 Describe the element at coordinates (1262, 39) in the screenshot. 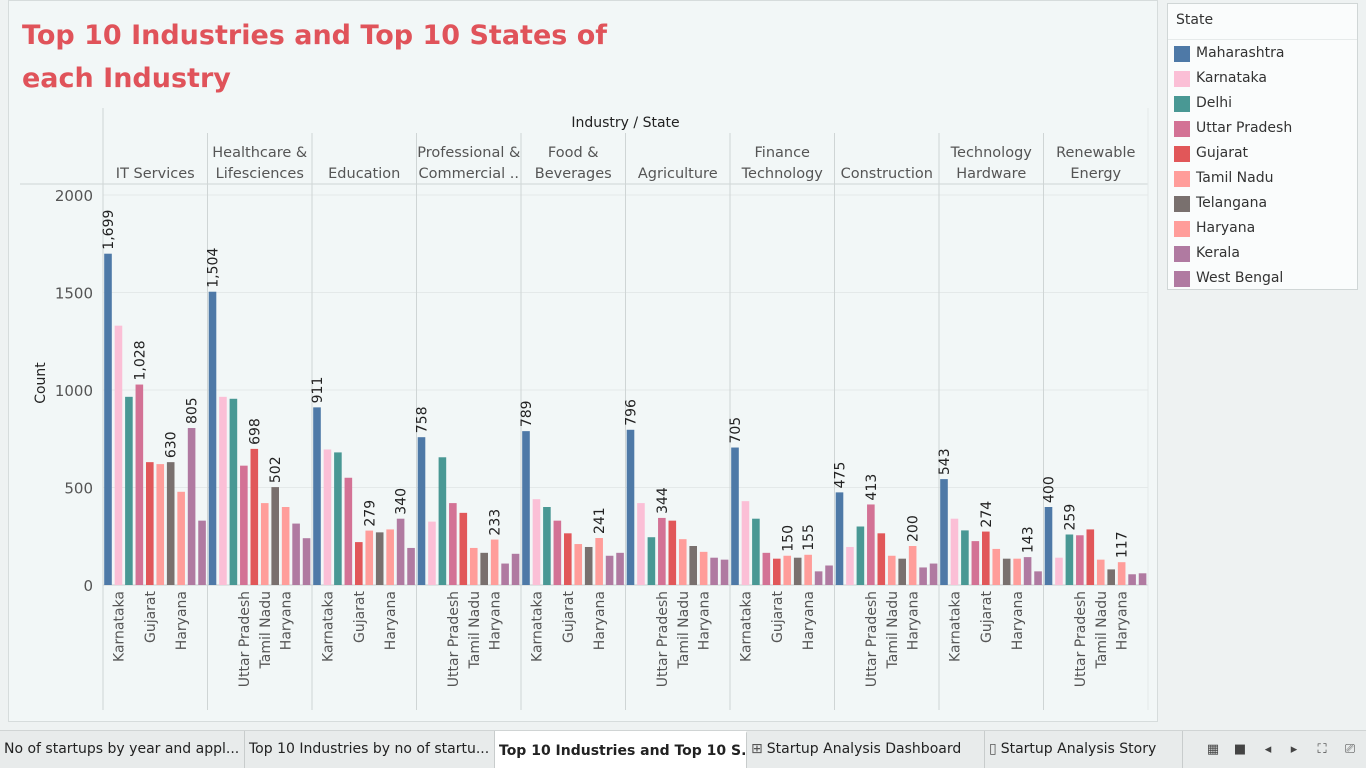

I see `legend-divider` at that location.